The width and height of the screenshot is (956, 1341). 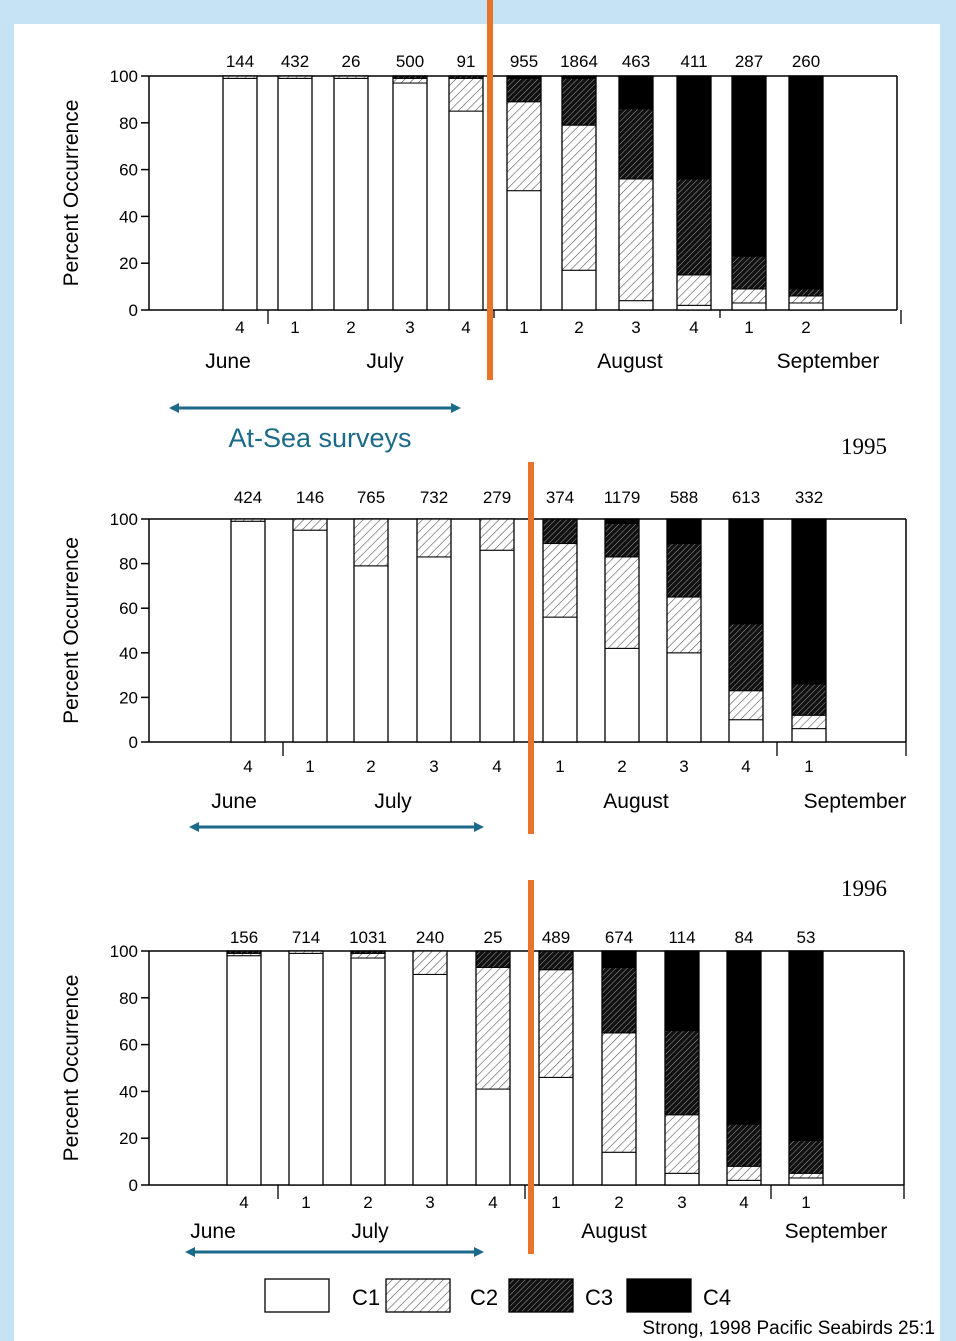 I want to click on sample-size-label: 91, so click(x=466, y=61).